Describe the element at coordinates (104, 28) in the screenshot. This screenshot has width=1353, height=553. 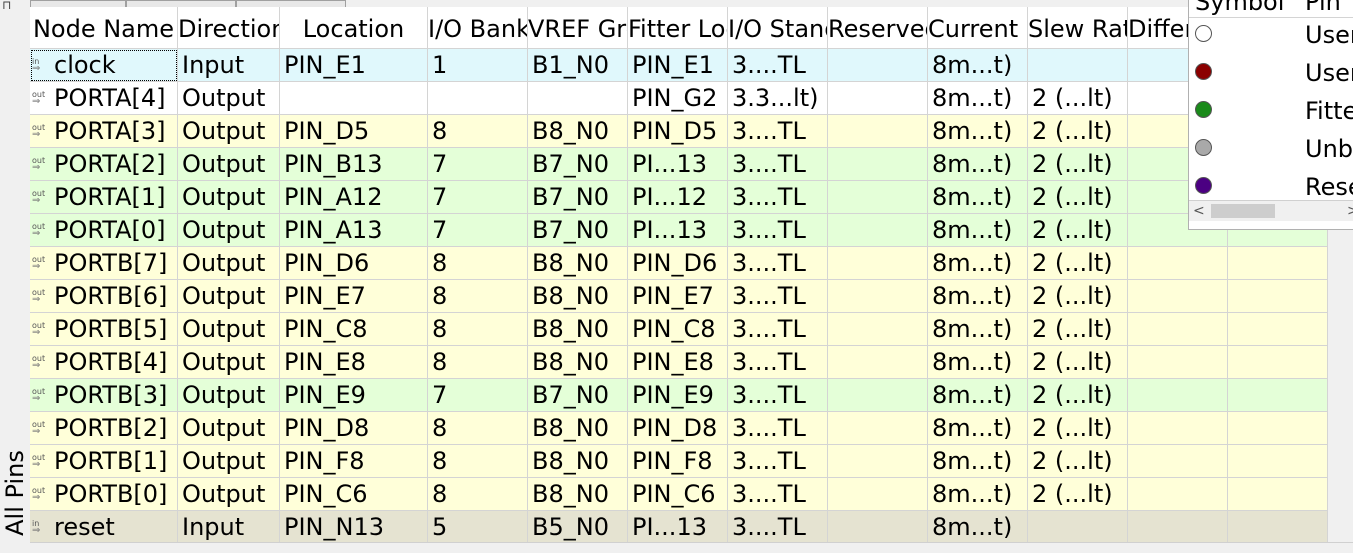
I see `column-header-node-name: Node Name` at that location.